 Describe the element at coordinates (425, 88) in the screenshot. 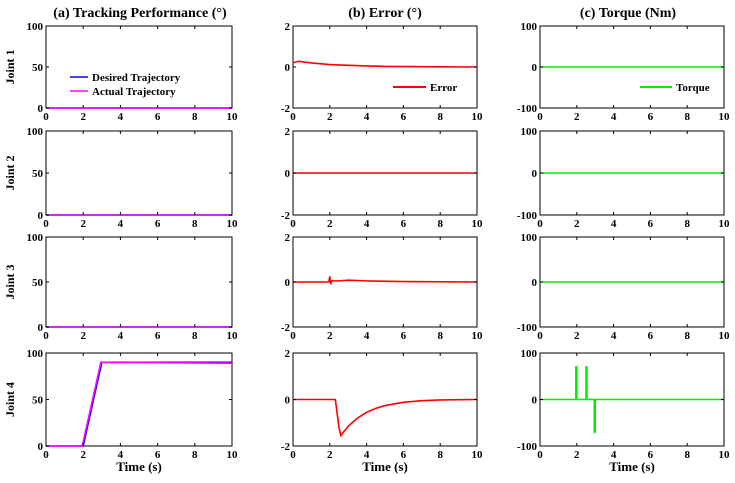

I see `legend-error: Error` at that location.